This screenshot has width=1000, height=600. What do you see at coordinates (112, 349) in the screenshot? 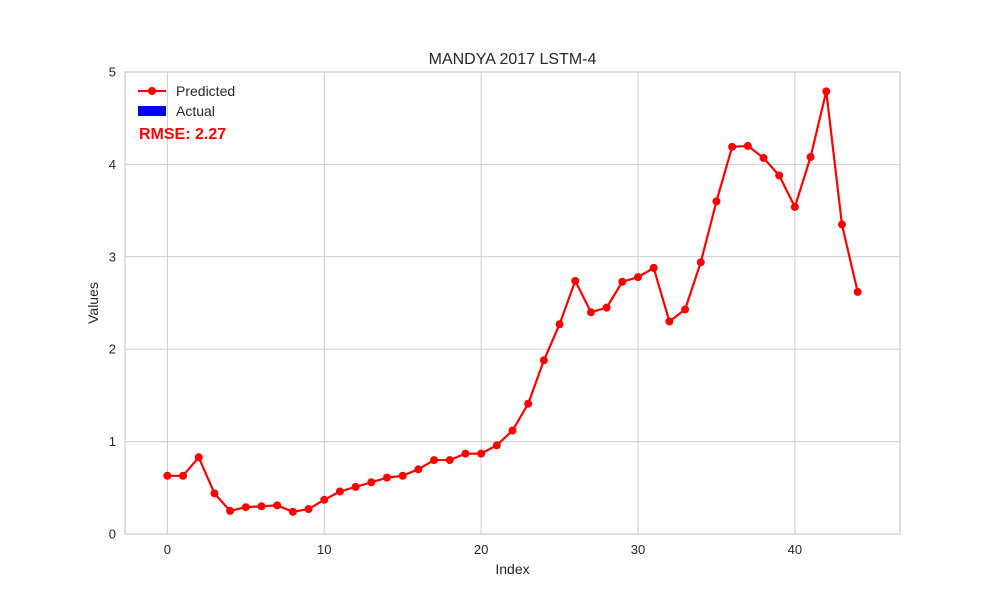
I see `y-tick-label: 2` at bounding box center [112, 349].